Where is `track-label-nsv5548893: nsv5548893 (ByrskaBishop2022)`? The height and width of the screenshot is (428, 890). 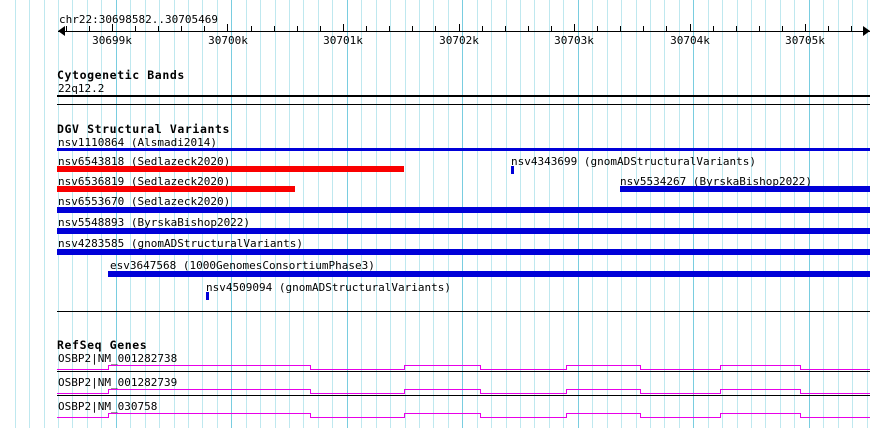
track-label-nsv5548893: nsv5548893 (ByrskaBishop2022) is located at coordinates (154, 222).